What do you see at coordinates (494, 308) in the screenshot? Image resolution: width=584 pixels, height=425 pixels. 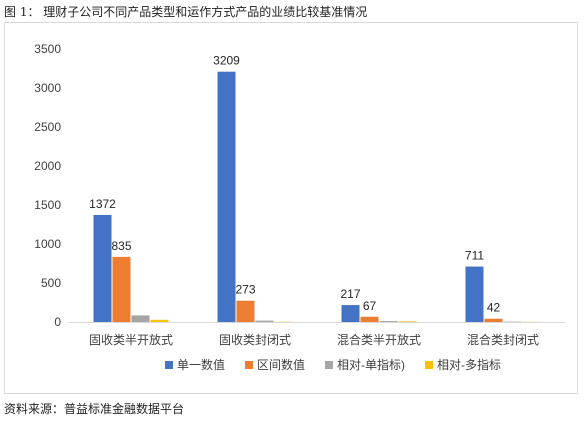 I see `data-label: 42` at bounding box center [494, 308].